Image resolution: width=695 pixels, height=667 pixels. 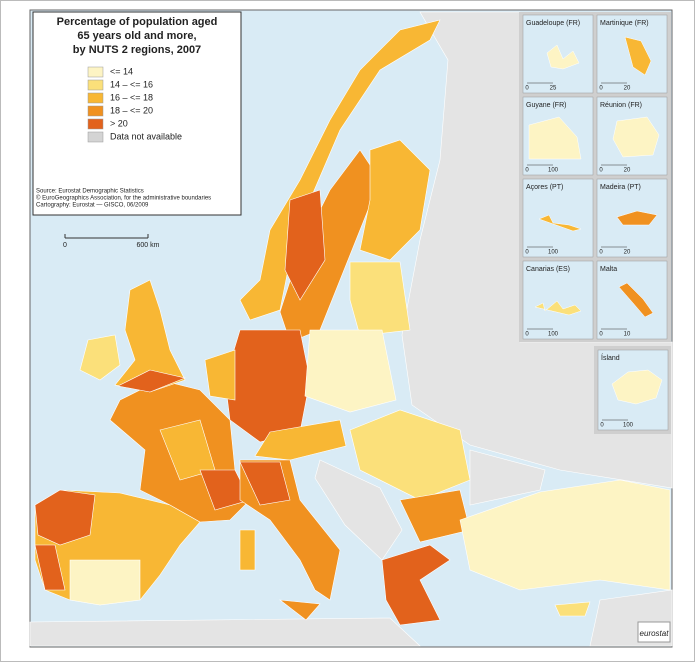 I want to click on legend-label: Data not available, so click(x=146, y=136).